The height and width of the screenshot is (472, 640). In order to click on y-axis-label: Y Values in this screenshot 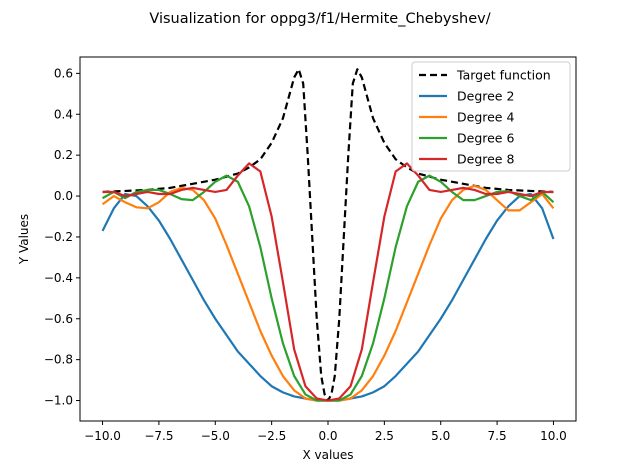, I will do `click(24, 239)`.